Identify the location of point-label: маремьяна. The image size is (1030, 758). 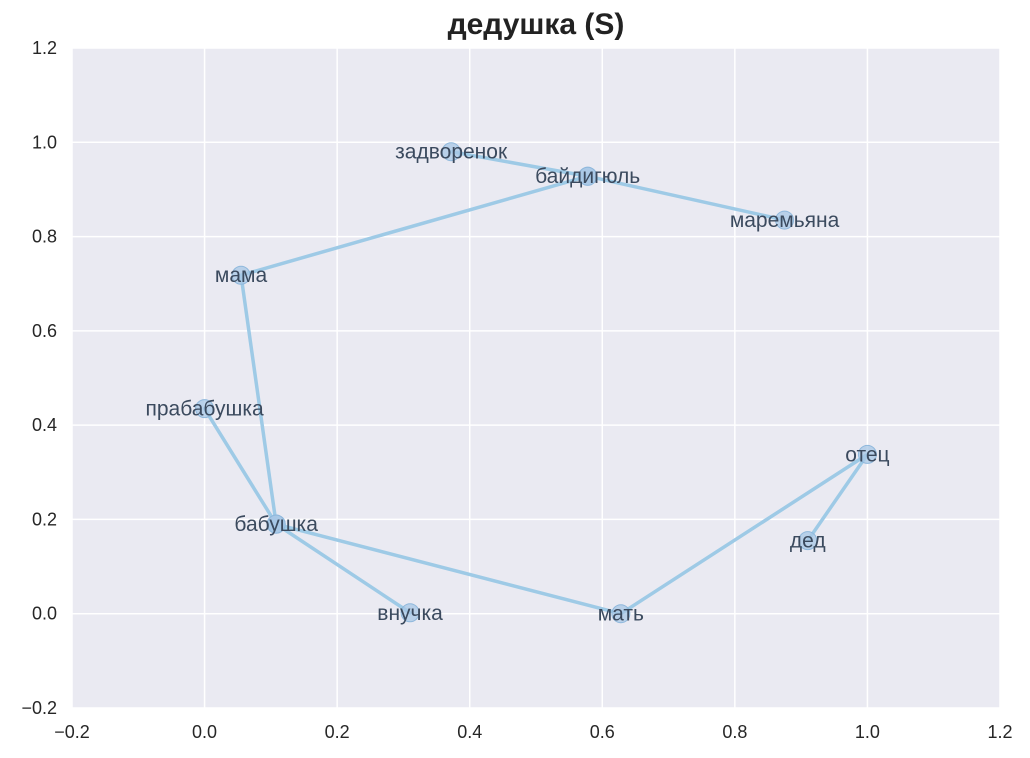
(785, 220).